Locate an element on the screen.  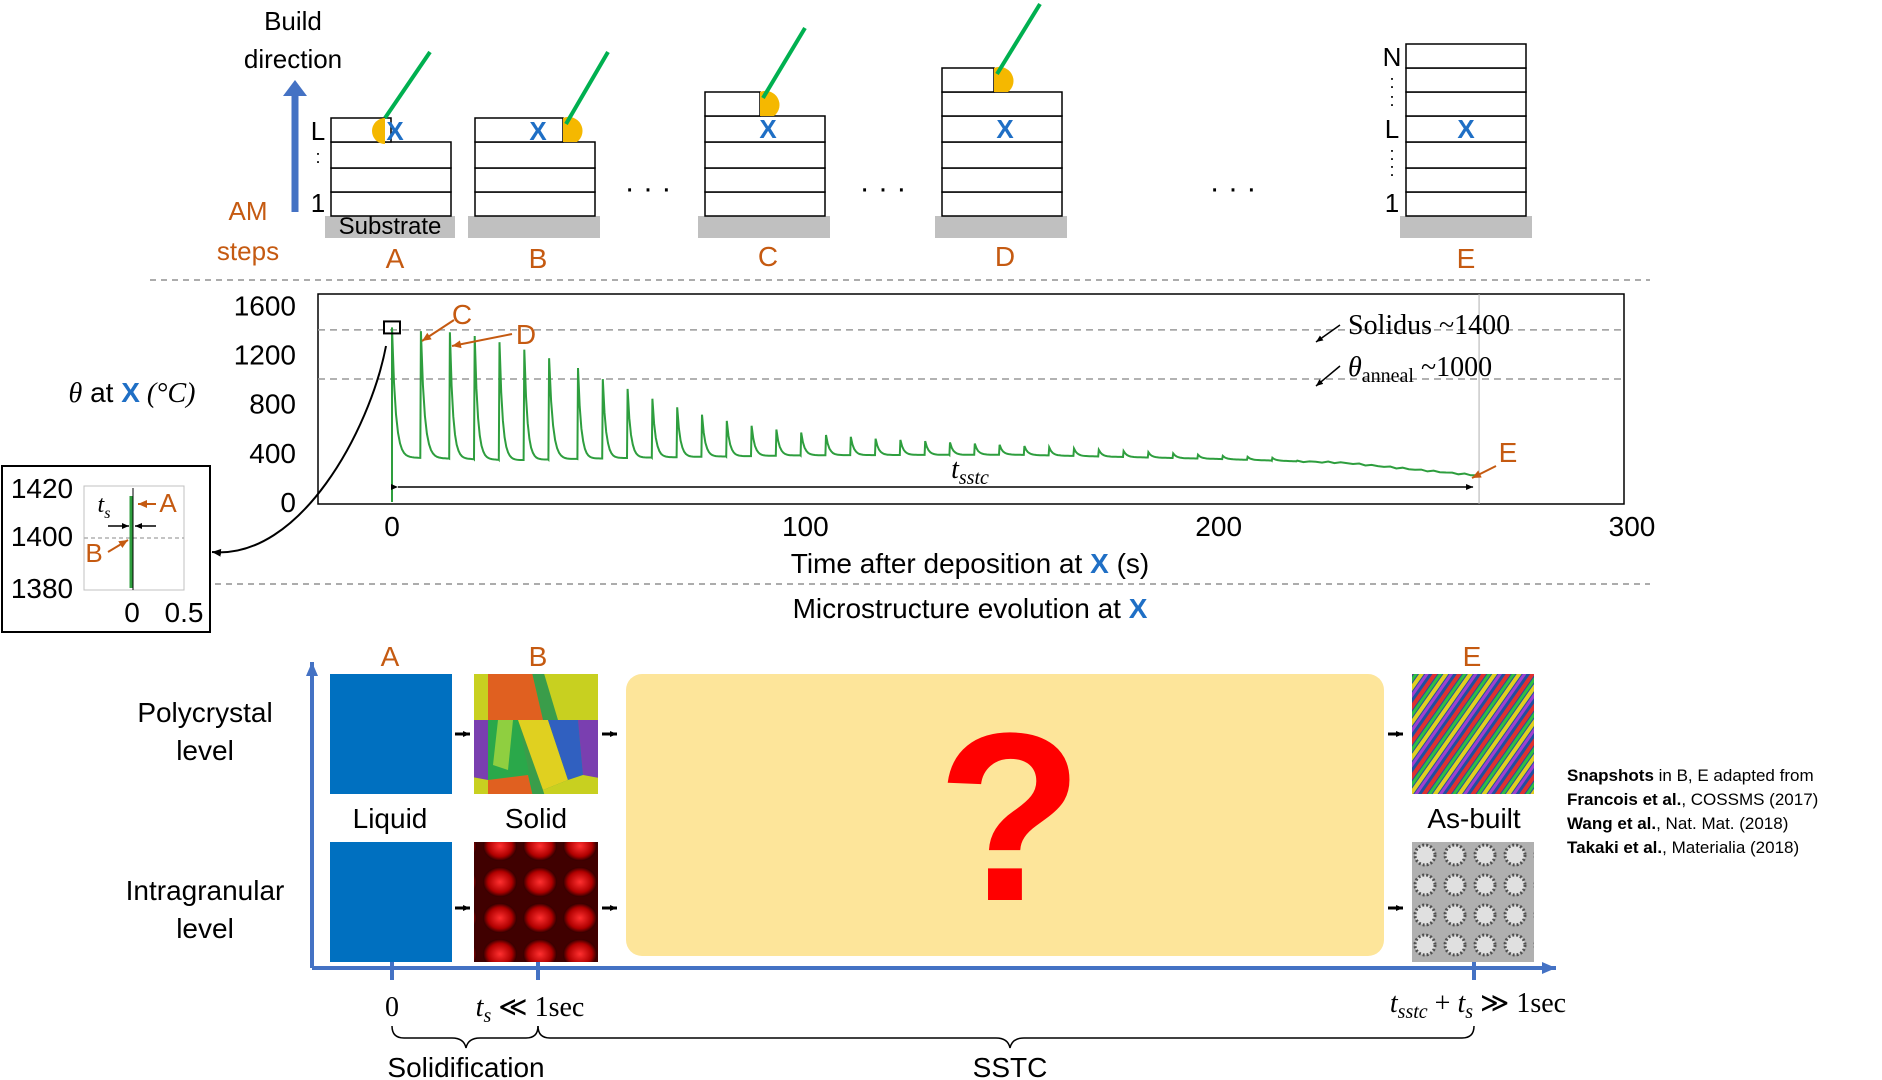
tsstc-label: tsstc is located at coordinates (970, 471).